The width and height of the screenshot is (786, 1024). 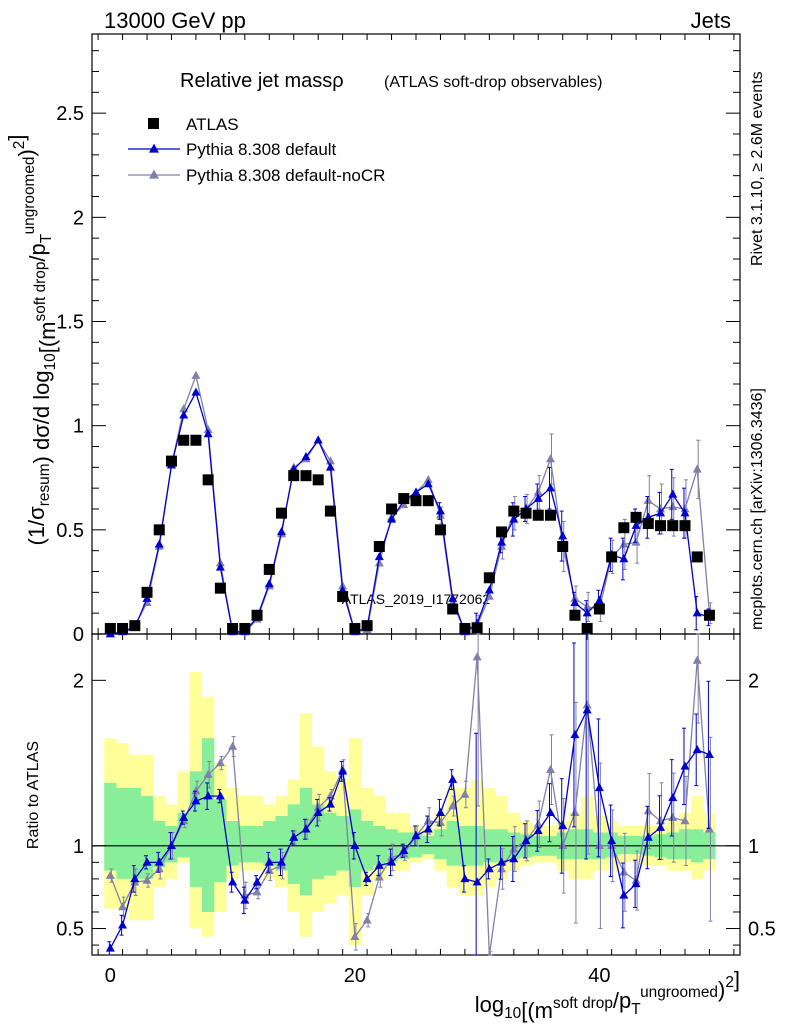 What do you see at coordinates (70, 930) in the screenshot?
I see `ratio-ytick-label: 0.5` at bounding box center [70, 930].